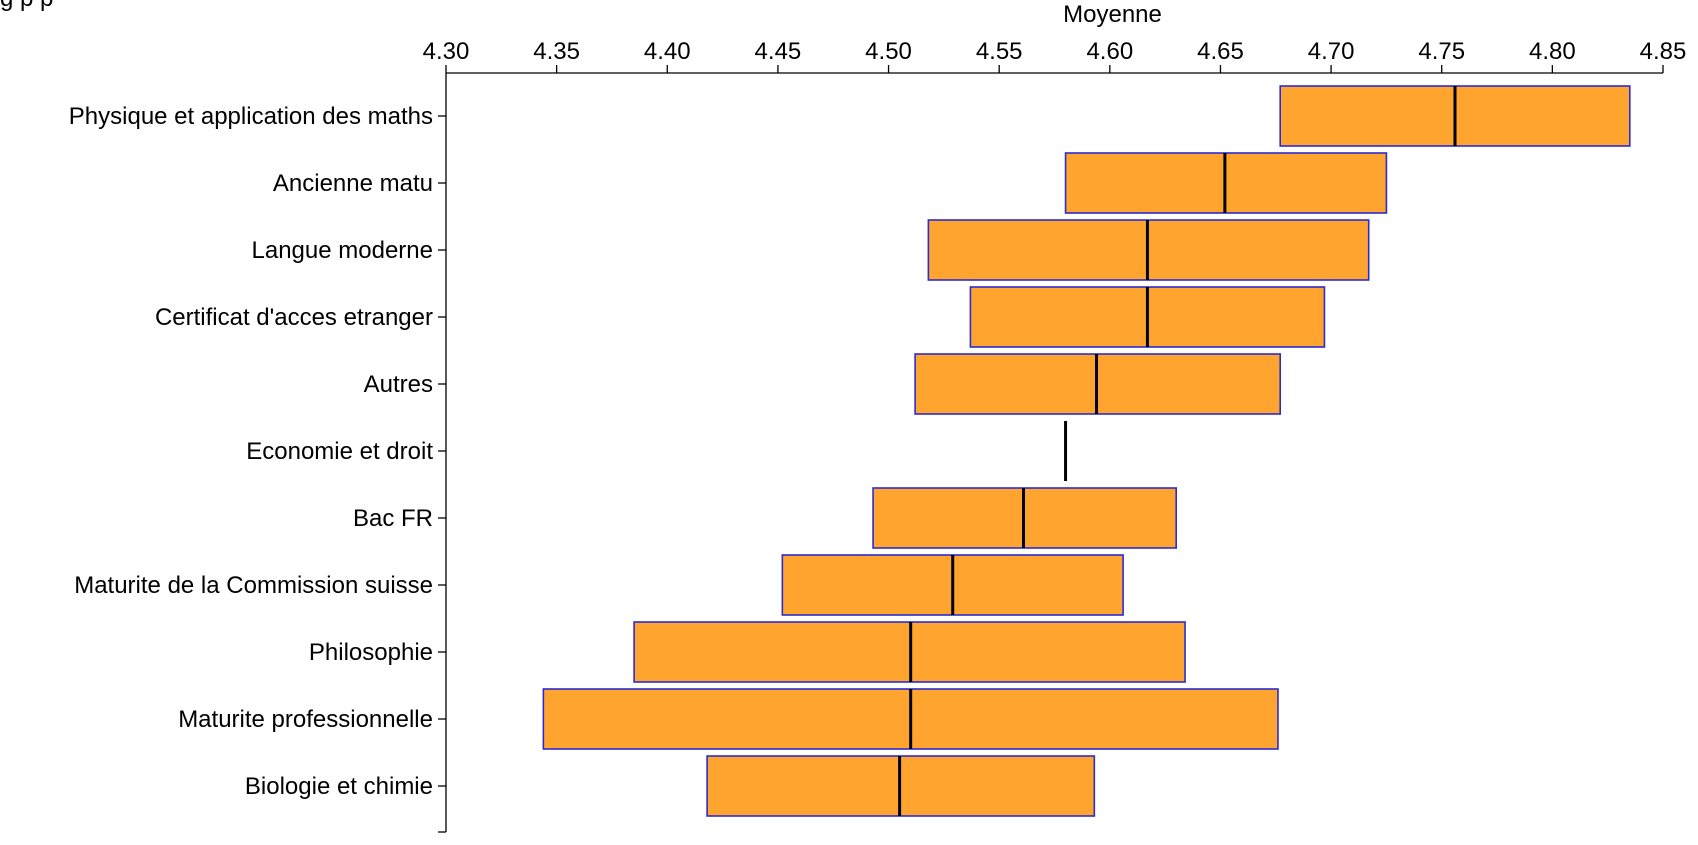  I want to click on x-axis-title: Moyenne, so click(1112, 14).